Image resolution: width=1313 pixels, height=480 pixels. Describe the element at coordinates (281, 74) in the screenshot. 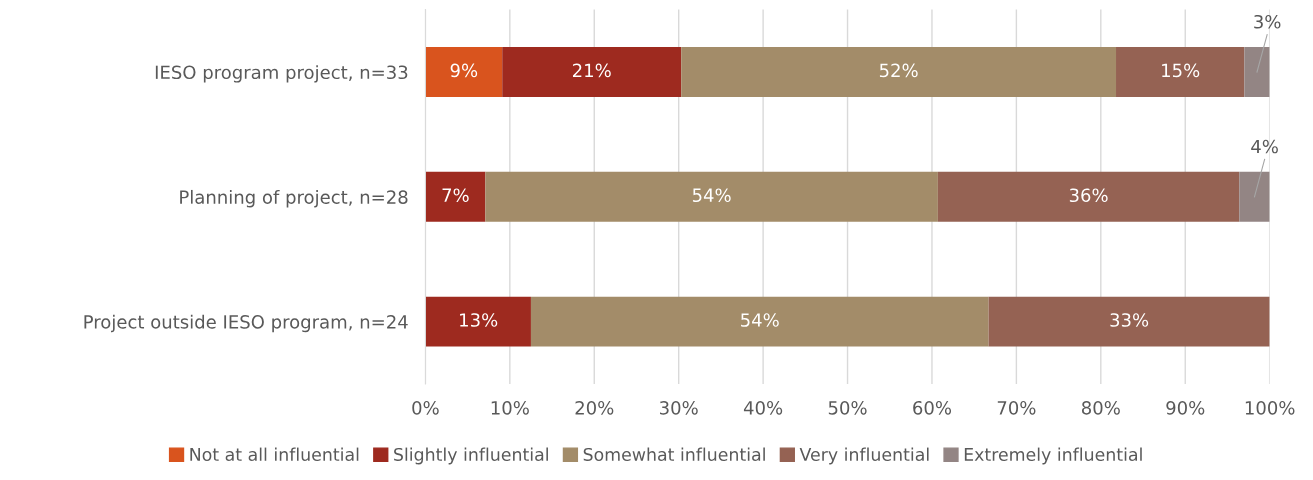

I see `y-tick-label: IESO program project, n=33` at that location.